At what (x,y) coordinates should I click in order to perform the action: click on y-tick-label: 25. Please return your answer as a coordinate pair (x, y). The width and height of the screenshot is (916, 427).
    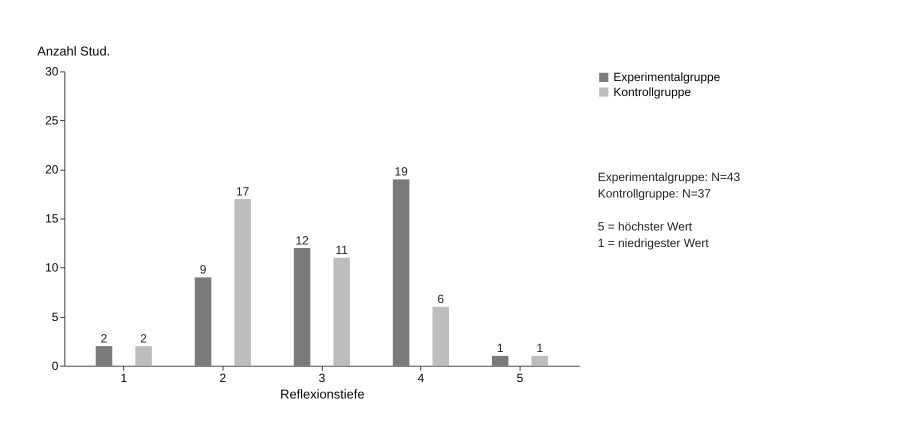
    Looking at the image, I should click on (52, 121).